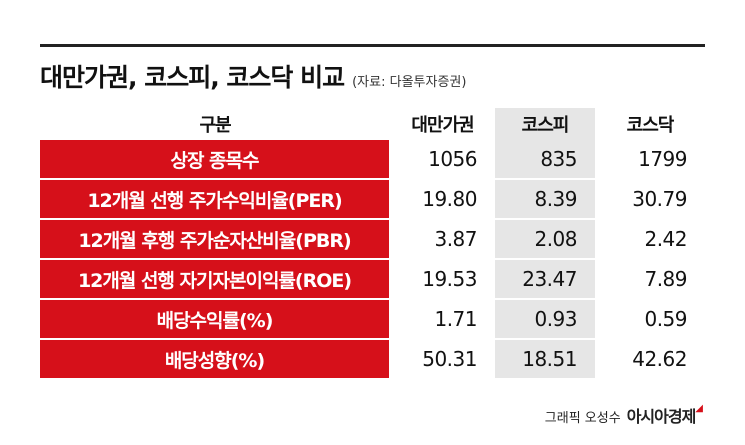 The image size is (745, 445). Describe the element at coordinates (442, 160) in the screenshot. I see `cell: 1056` at that location.